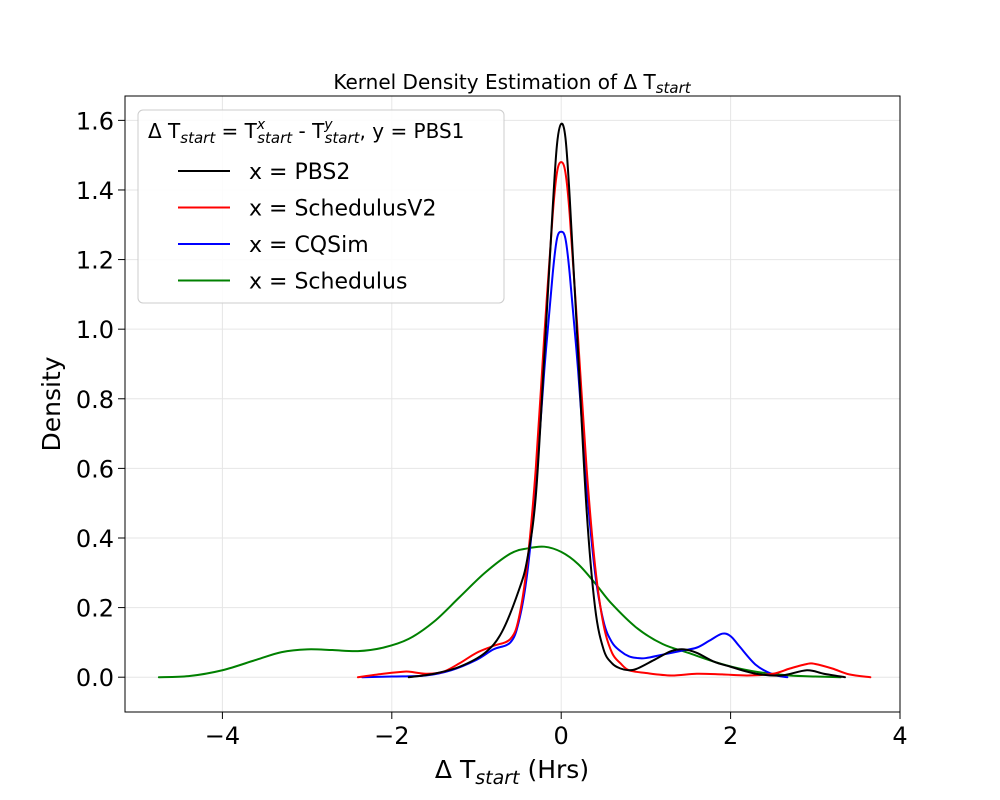  I want to click on y-tick-label: 0.0, so click(95, 678).